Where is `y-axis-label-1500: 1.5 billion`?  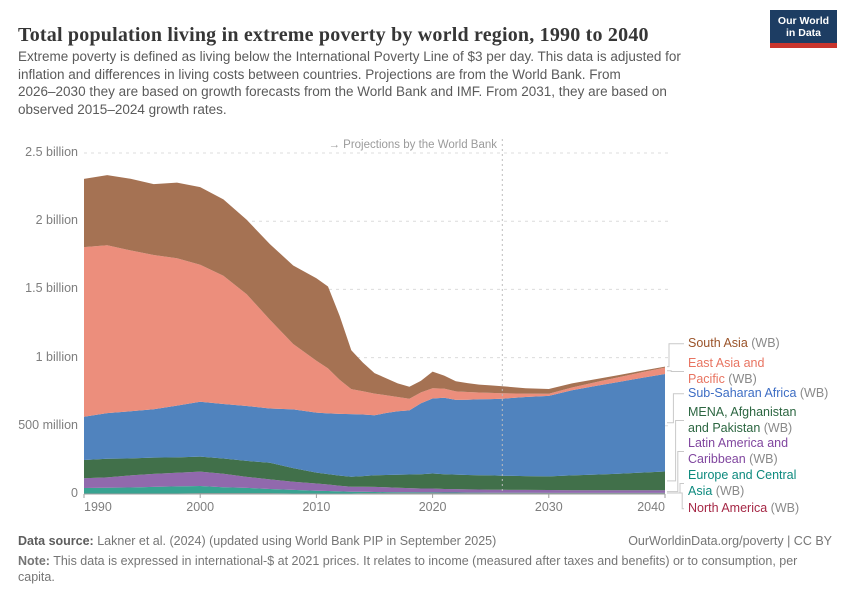 y-axis-label-1500: 1.5 billion is located at coordinates (51, 288).